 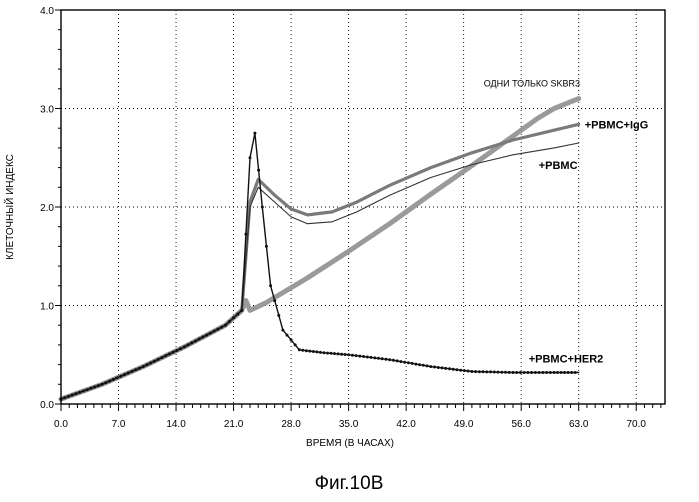 What do you see at coordinates (349, 424) in the screenshot?
I see `x-tick-label: 35.0` at bounding box center [349, 424].